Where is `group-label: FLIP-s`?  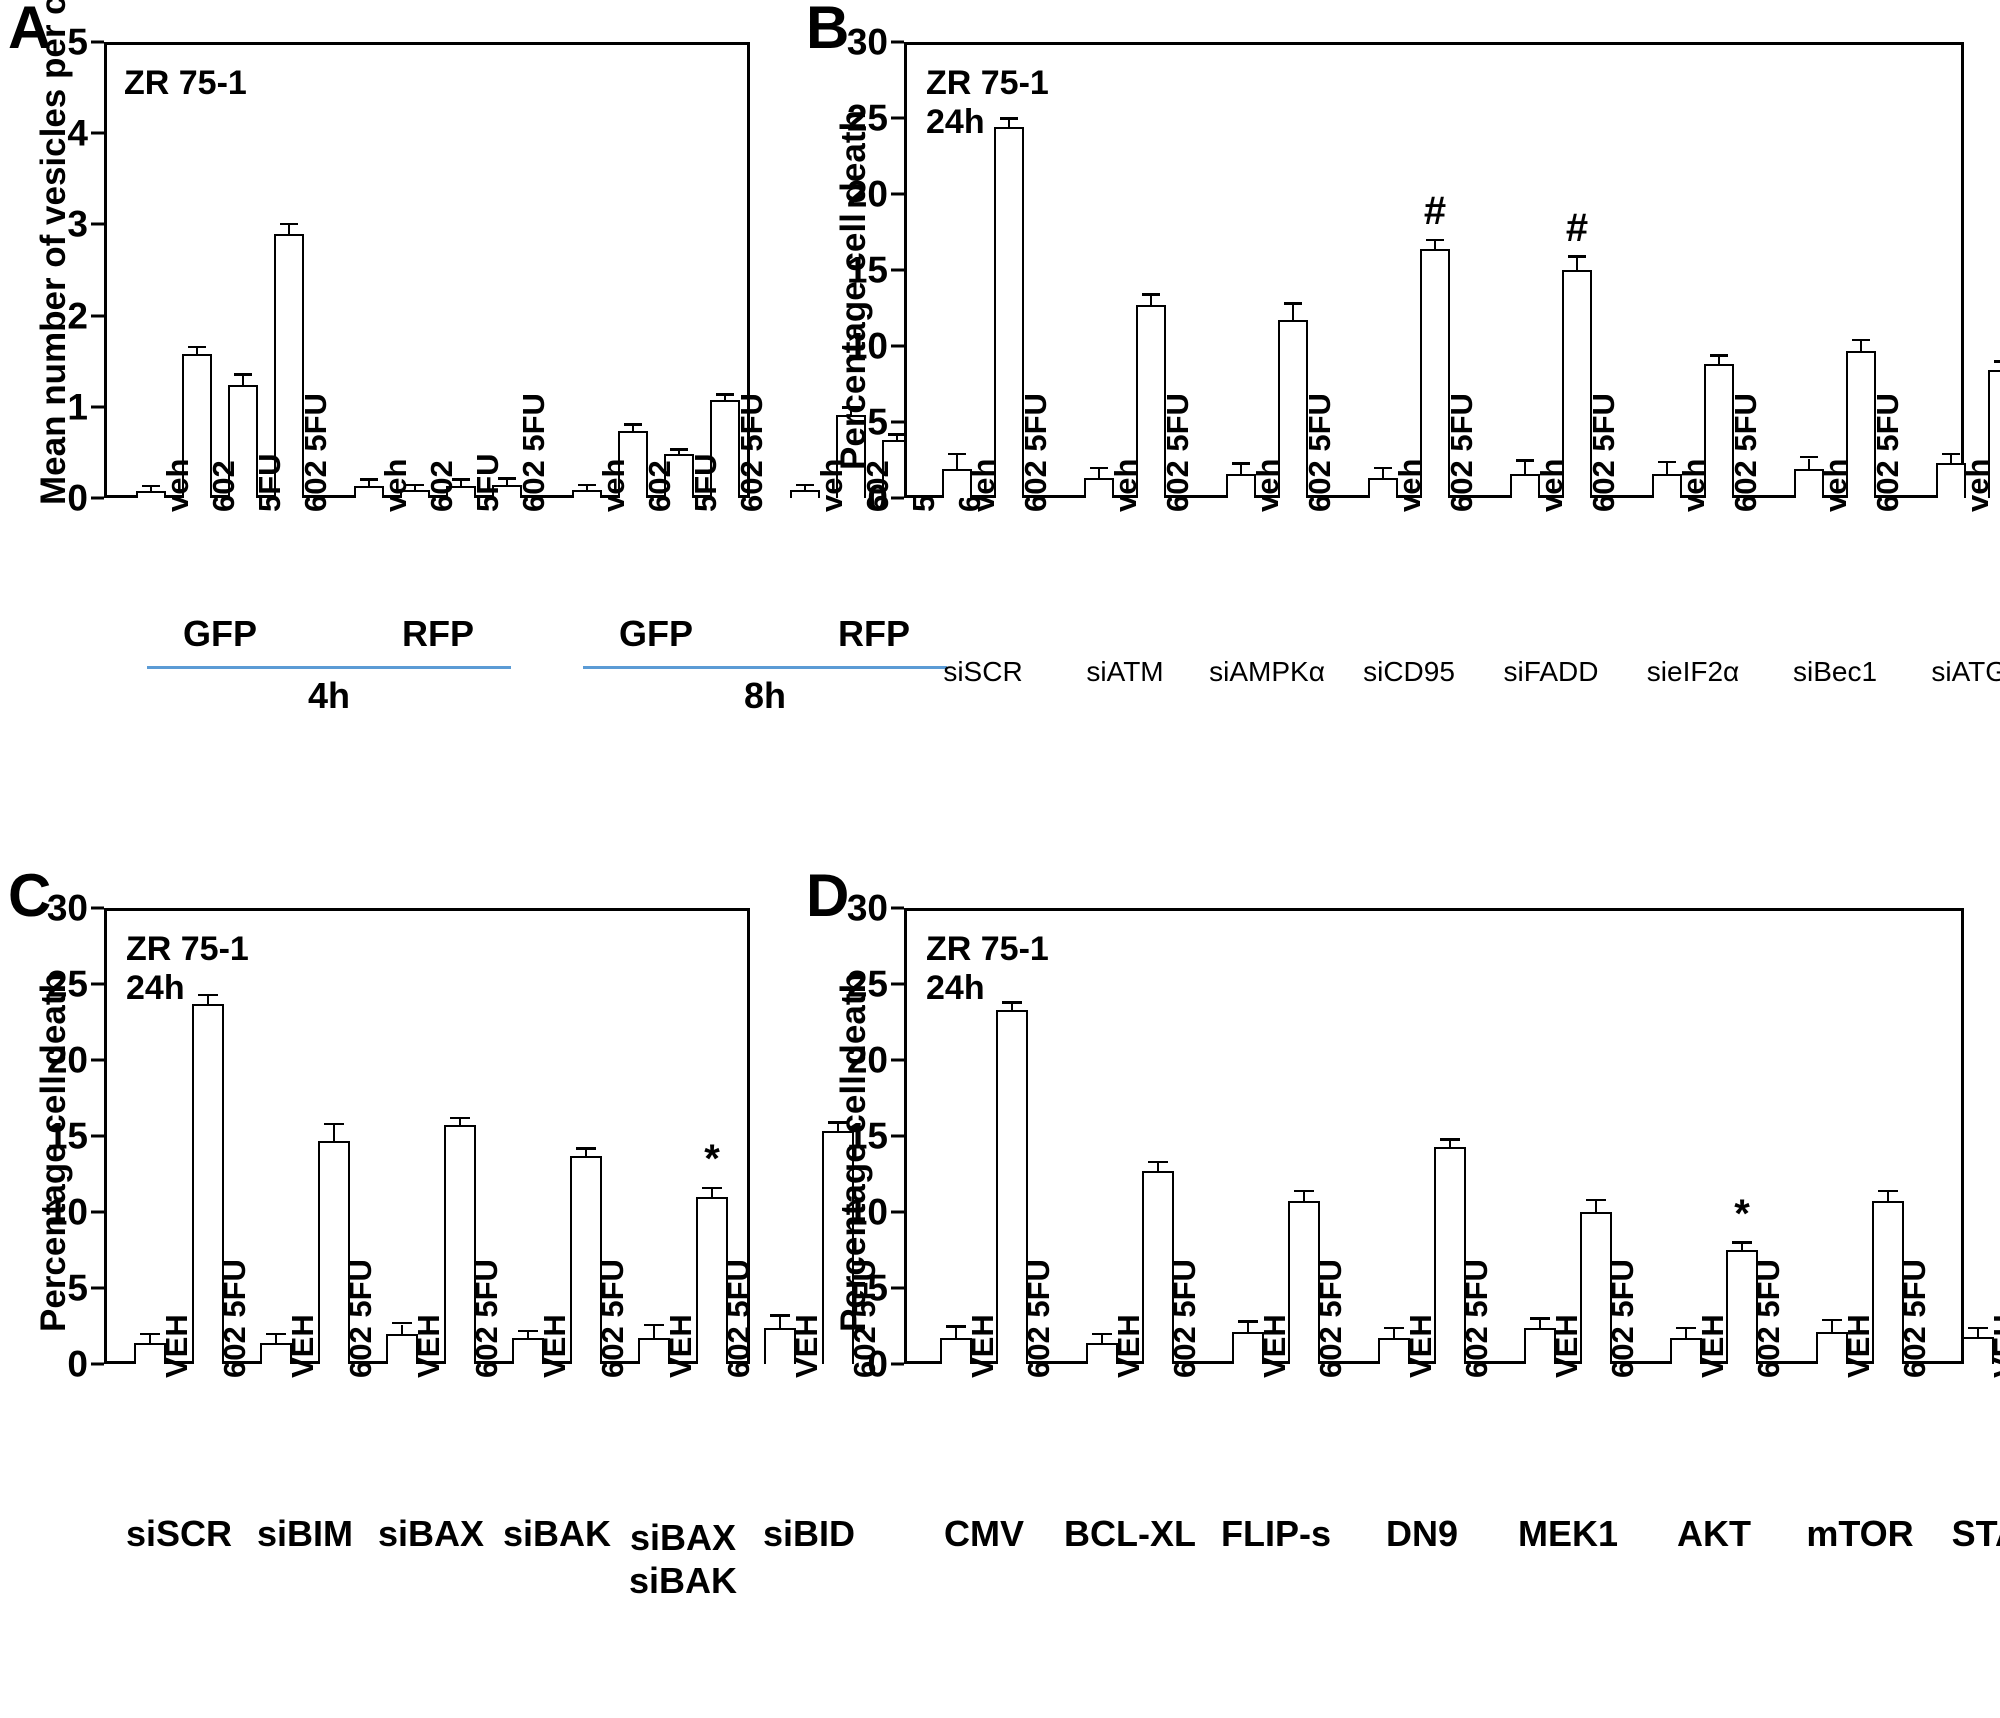 group-label: FLIP-s is located at coordinates (1276, 1533).